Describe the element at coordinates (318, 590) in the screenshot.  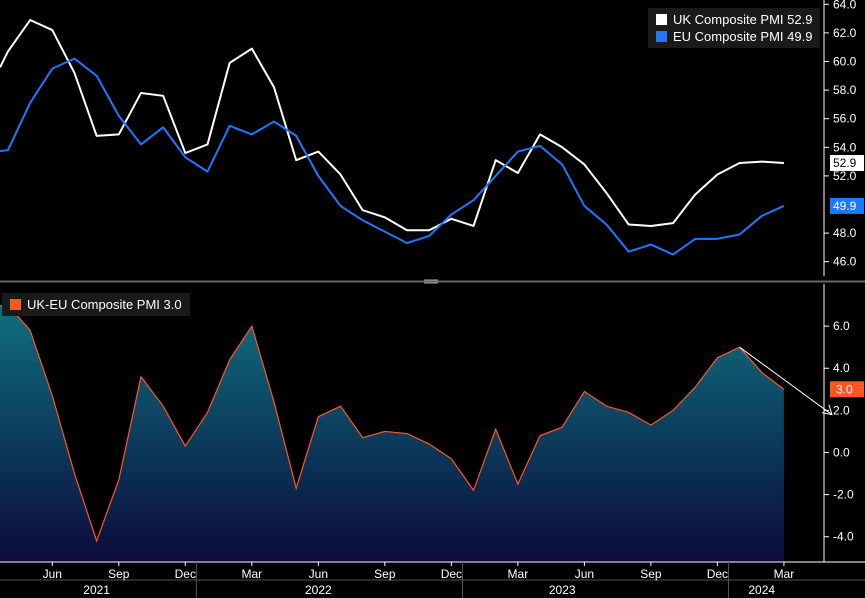
I see `year-label: 2022` at that location.